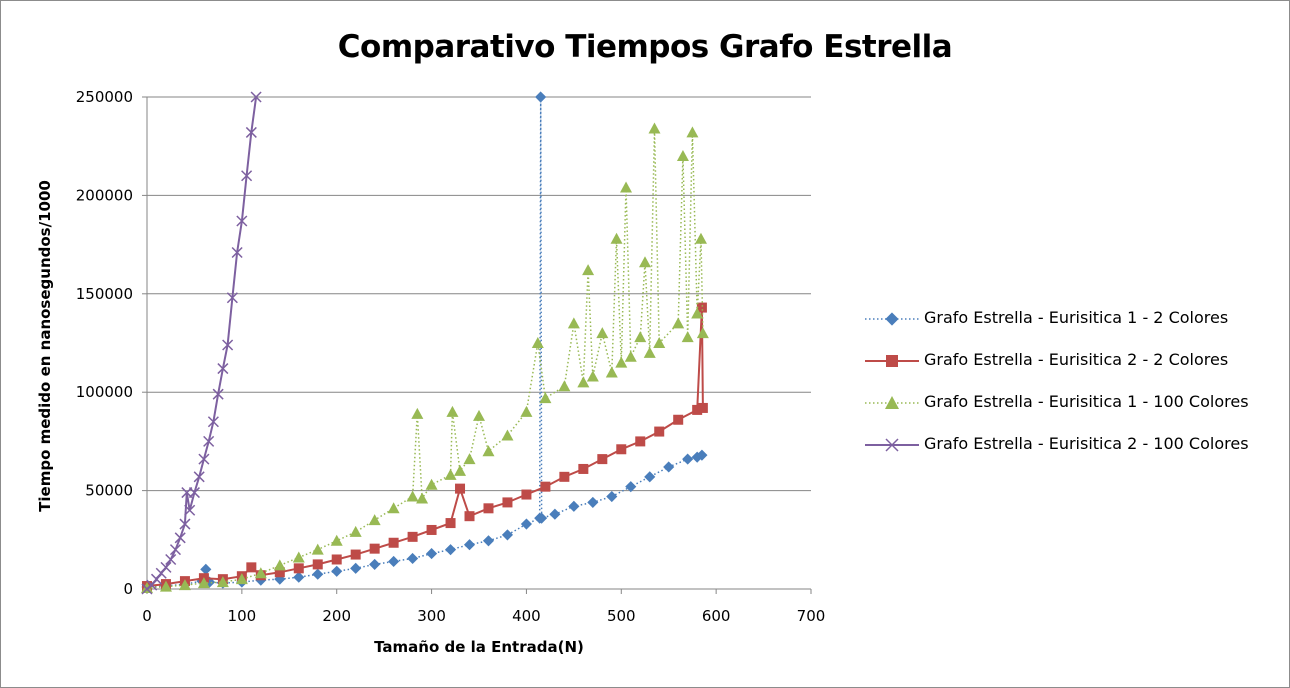 The image size is (1290, 688). What do you see at coordinates (109, 491) in the screenshot?
I see `y-tick-label: 50000` at bounding box center [109, 491].